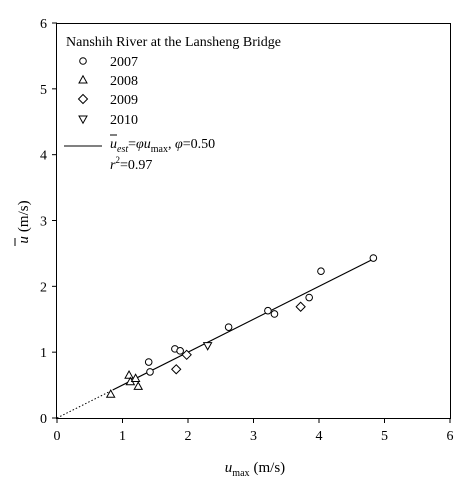  Describe the element at coordinates (124, 100) in the screenshot. I see `legend-label: 2009` at that location.